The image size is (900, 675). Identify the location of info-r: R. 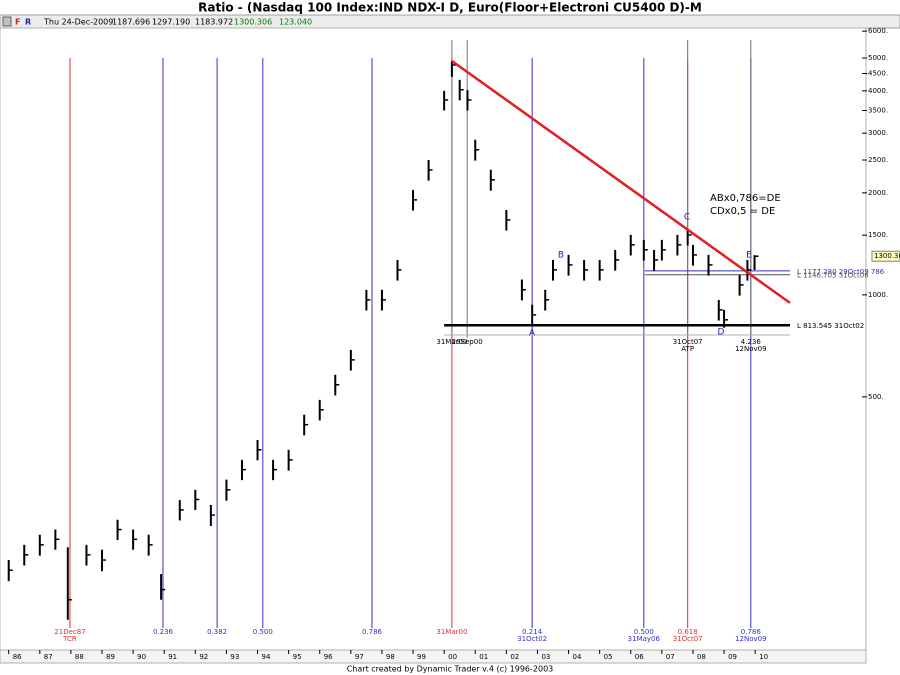
(28, 22).